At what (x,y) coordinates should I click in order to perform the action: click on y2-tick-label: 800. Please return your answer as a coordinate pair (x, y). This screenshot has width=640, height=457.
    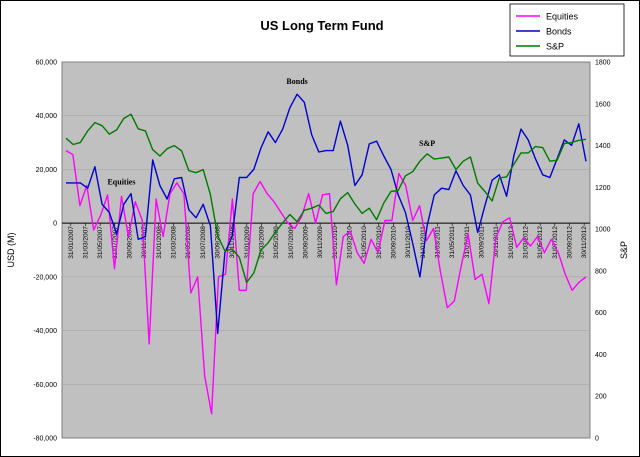
    Looking at the image, I should click on (601, 271).